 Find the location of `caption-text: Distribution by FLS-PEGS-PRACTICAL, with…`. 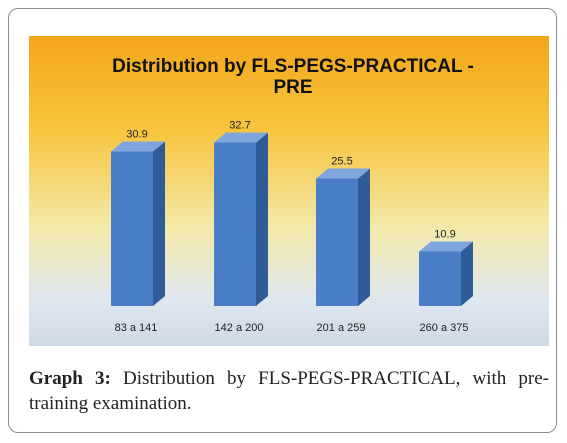

caption-text: Distribution by FLS-PEGS-PRACTICAL, with… is located at coordinates (289, 391).